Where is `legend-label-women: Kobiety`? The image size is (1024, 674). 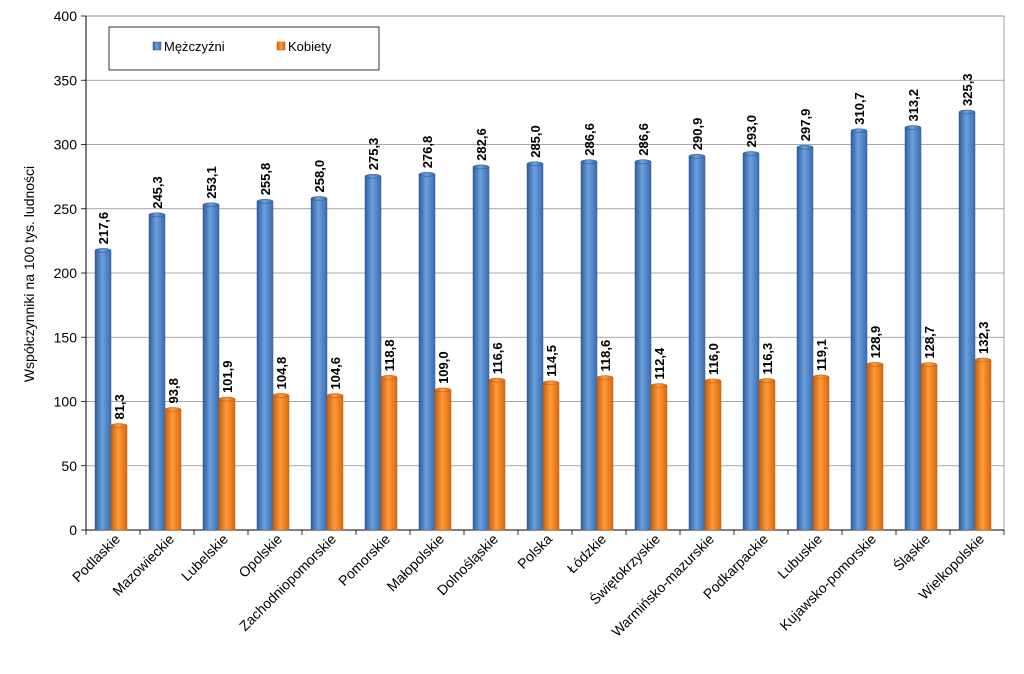
legend-label-women: Kobiety is located at coordinates (310, 46).